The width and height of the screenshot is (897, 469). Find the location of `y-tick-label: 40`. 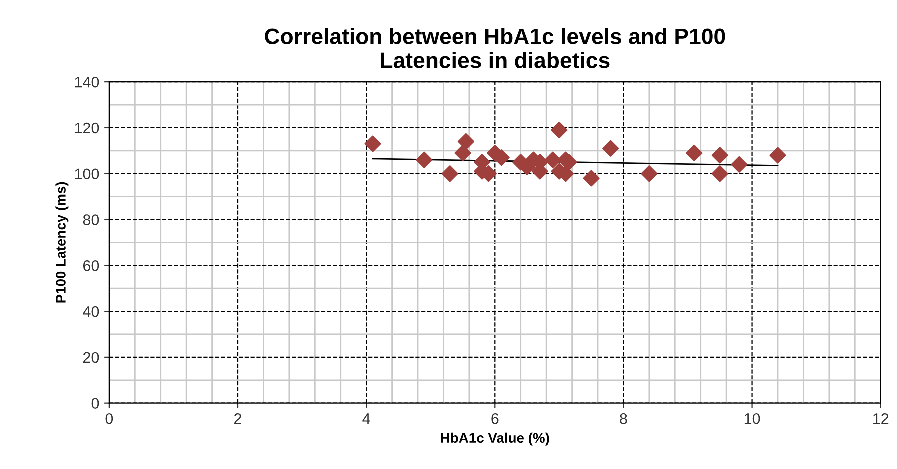

y-tick-label: 40 is located at coordinates (91, 312).